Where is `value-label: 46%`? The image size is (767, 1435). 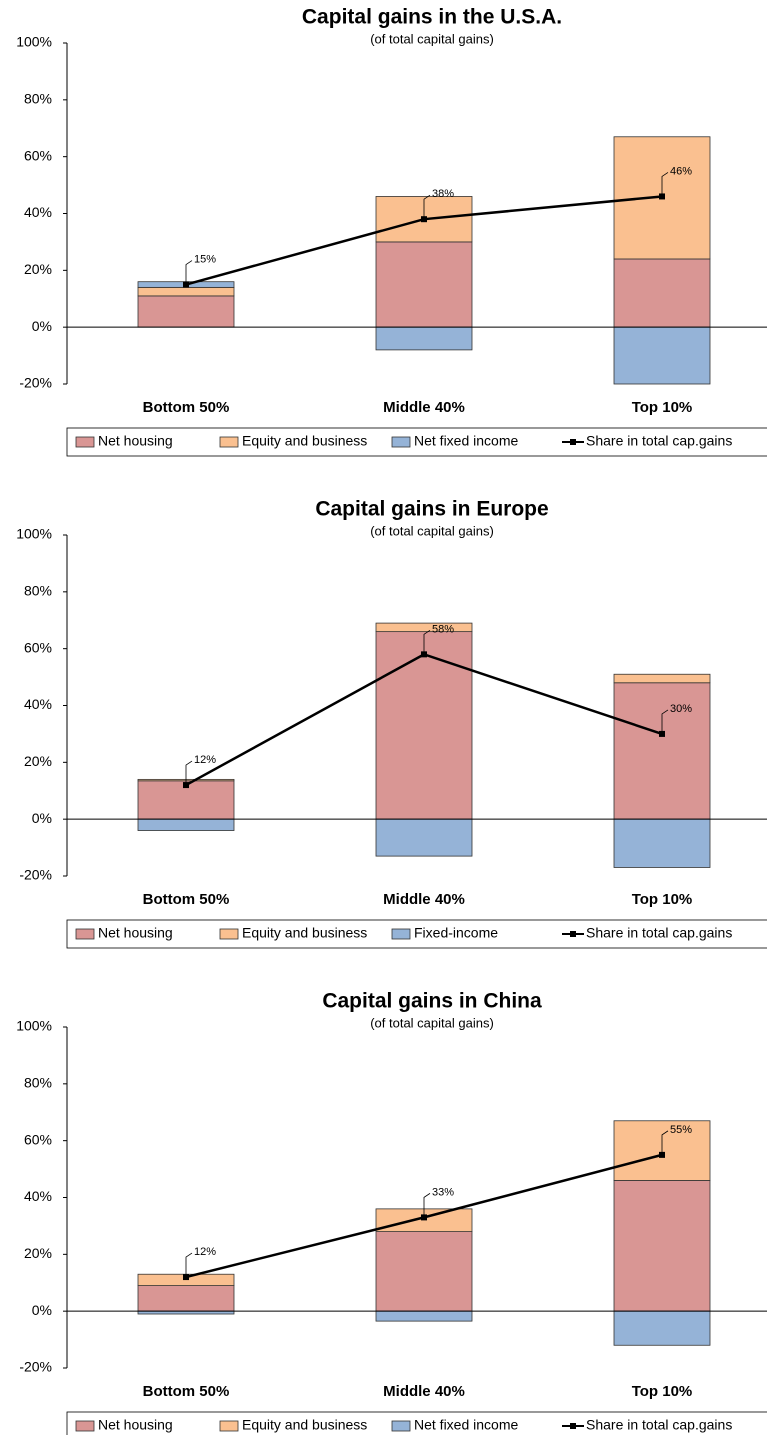
value-label: 46% is located at coordinates (681, 171).